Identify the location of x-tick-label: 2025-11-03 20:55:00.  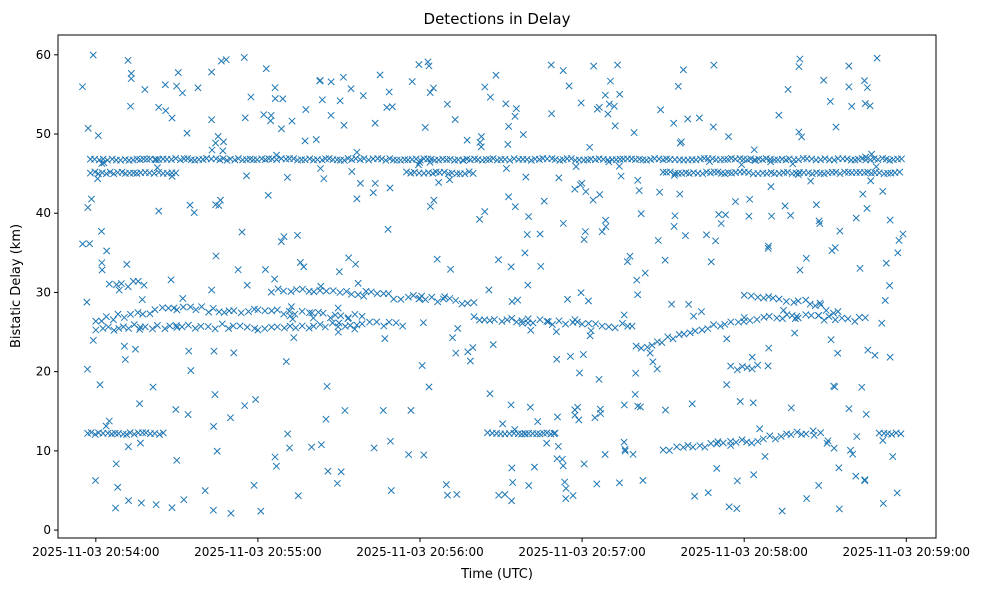
(257, 552).